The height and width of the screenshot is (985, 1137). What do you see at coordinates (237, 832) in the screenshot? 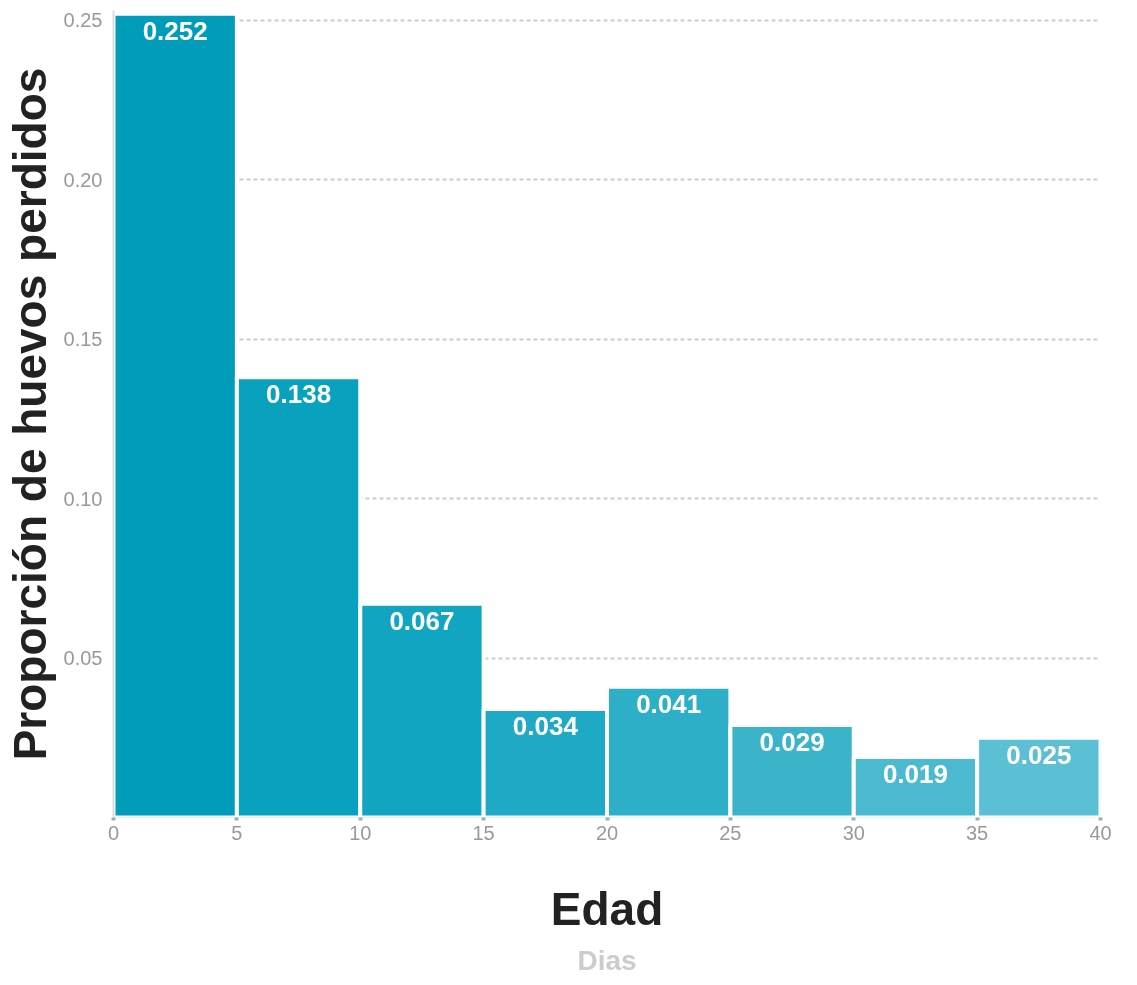
I see `x-tick-label: 5` at bounding box center [237, 832].